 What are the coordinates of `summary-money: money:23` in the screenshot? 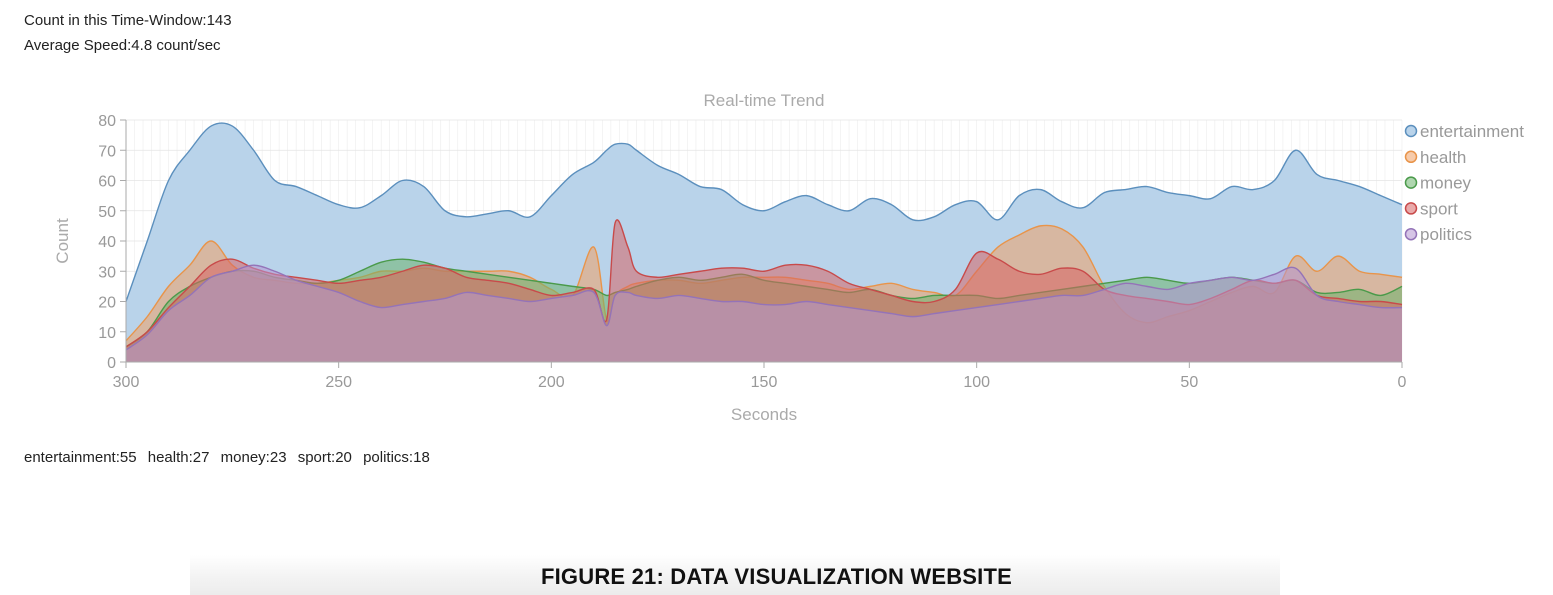 It's located at (253, 457).